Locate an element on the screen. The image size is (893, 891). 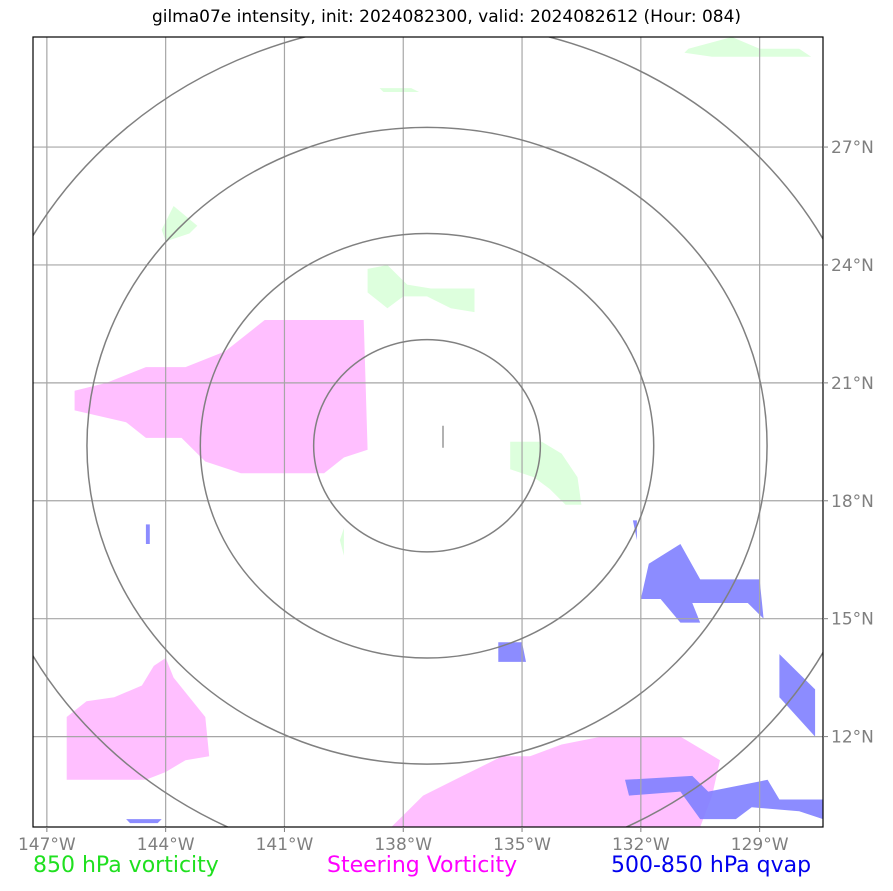
lon-tick-label-6: 129°W is located at coordinates (760, 845).